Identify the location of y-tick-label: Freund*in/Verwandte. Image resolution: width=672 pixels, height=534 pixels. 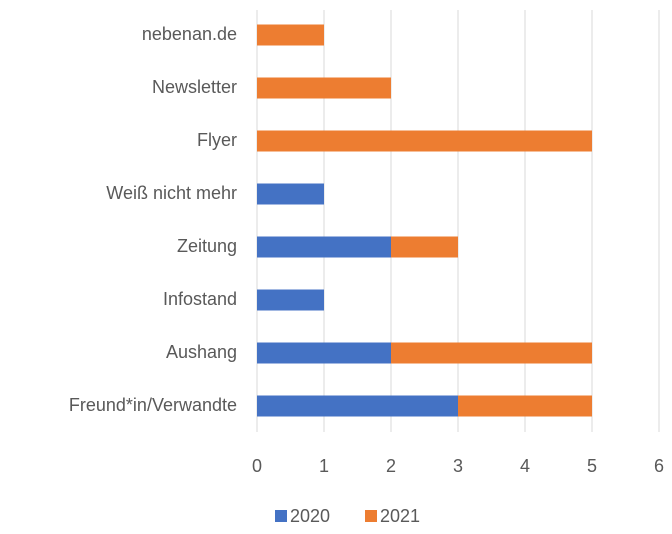
(153, 405).